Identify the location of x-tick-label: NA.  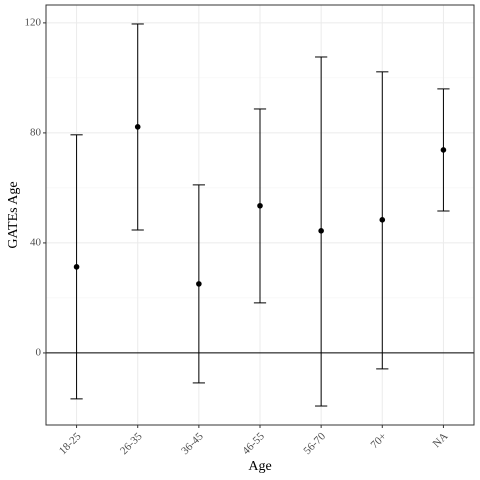
(441, 440).